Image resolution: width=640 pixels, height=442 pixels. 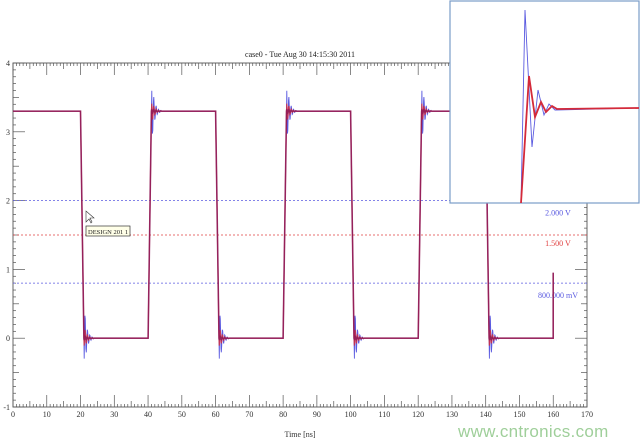 I want to click on reference-label: 1.500 V, so click(x=558, y=243).